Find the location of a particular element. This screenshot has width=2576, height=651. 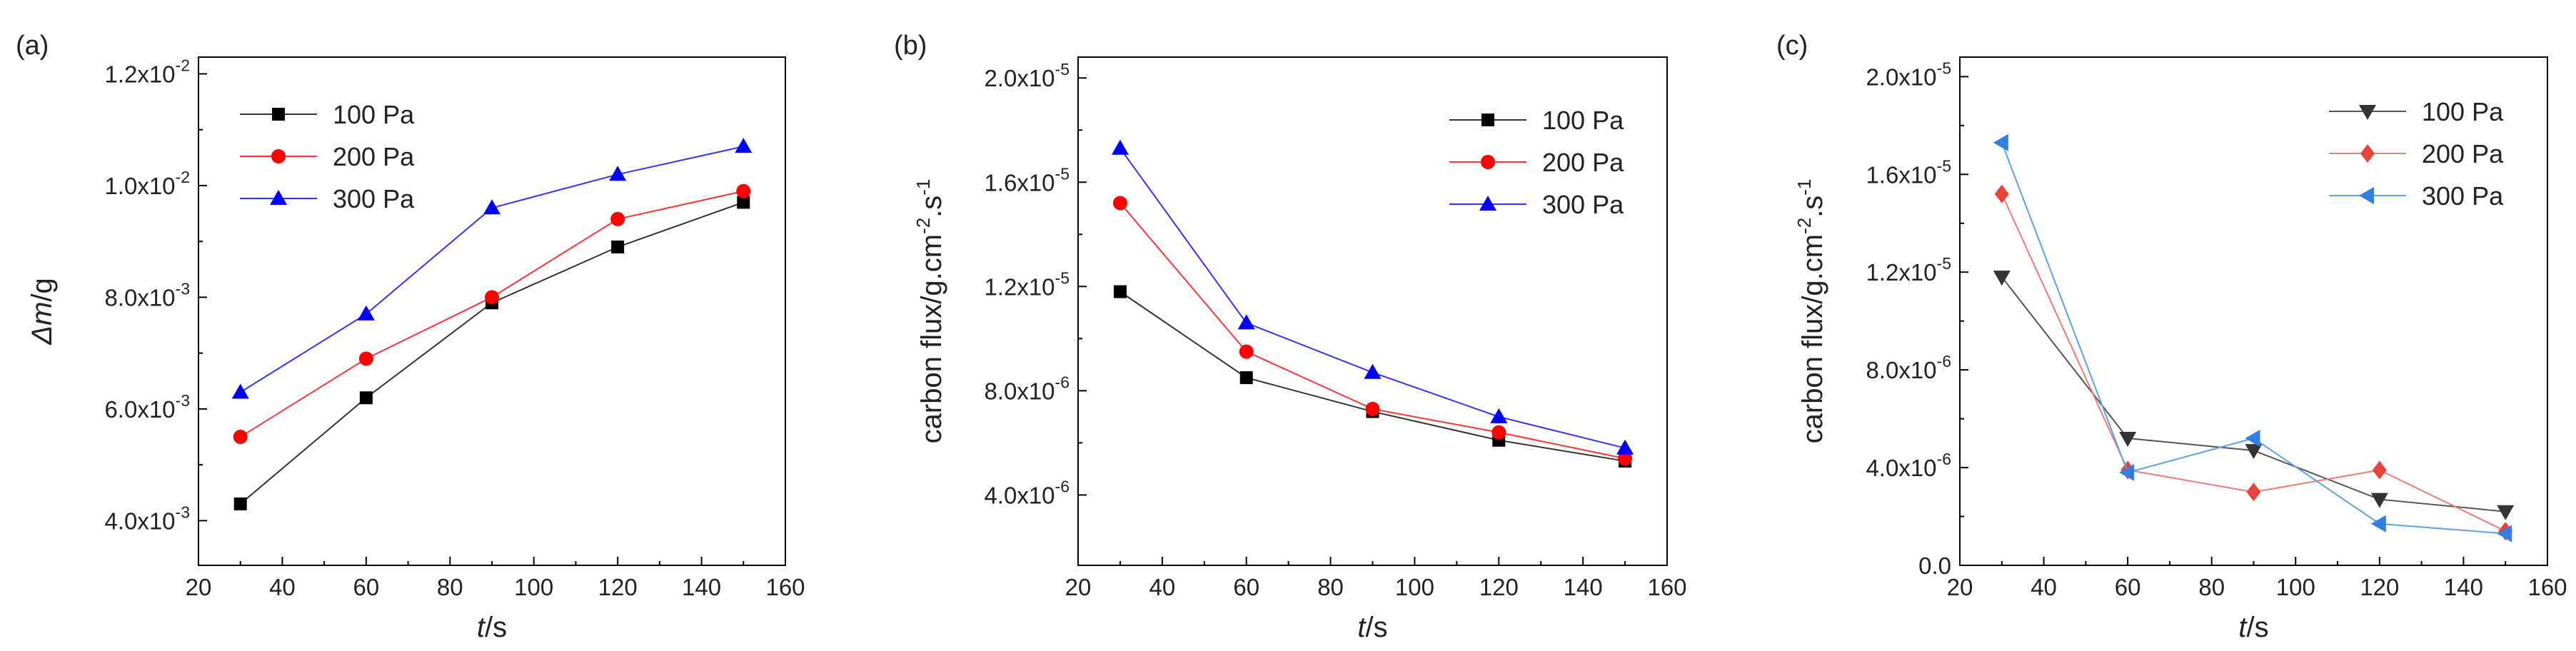

y-tick-mantissa: 4.0x10 is located at coordinates (1901, 468).